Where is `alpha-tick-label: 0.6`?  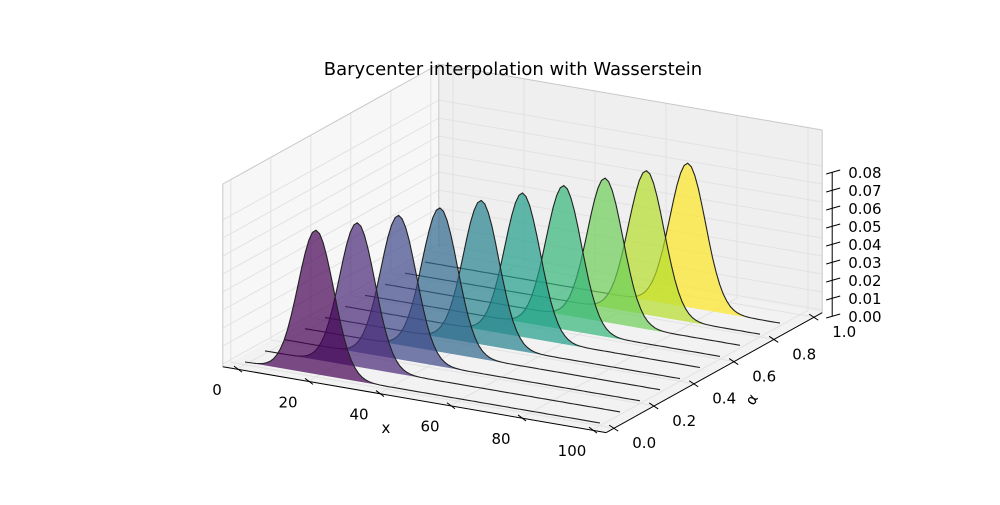 alpha-tick-label: 0.6 is located at coordinates (764, 377).